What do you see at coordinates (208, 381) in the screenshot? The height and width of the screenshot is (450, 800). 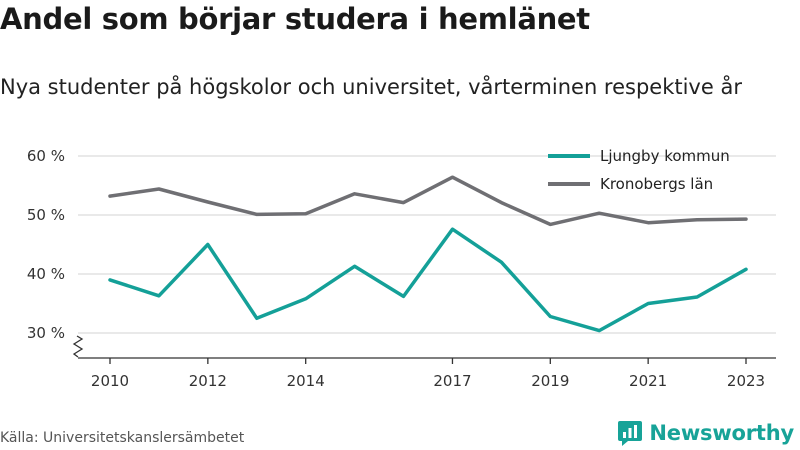 I see `x-tick-label: 2012` at bounding box center [208, 381].